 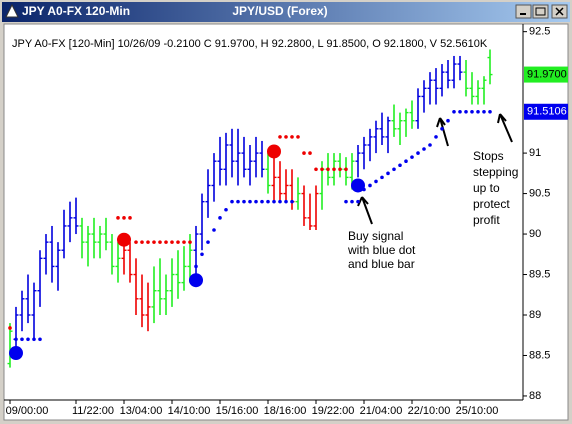 What do you see at coordinates (495, 172) in the screenshot?
I see `annotation: stepping` at bounding box center [495, 172].